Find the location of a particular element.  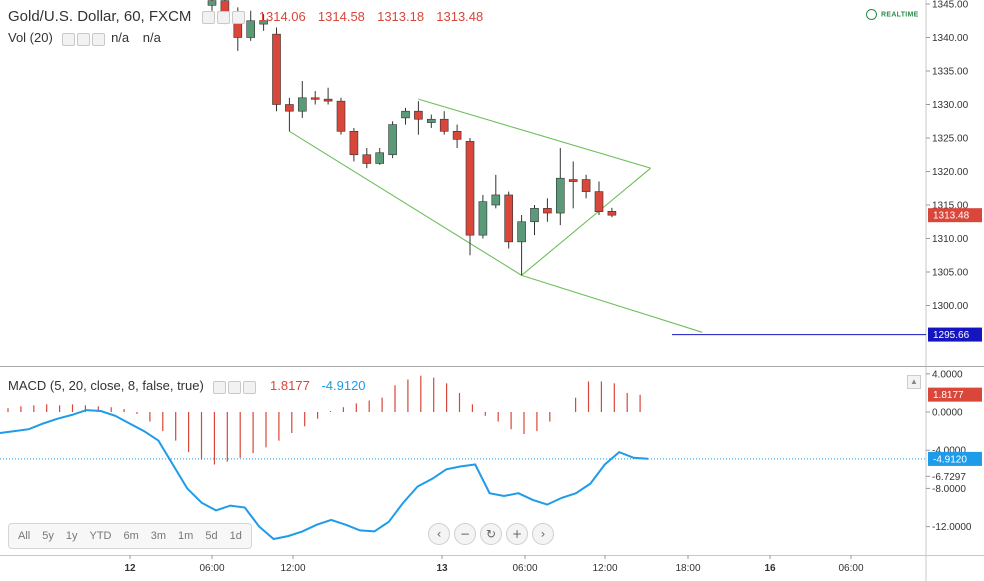

macd-hist-box is located at coordinates (955, 394).